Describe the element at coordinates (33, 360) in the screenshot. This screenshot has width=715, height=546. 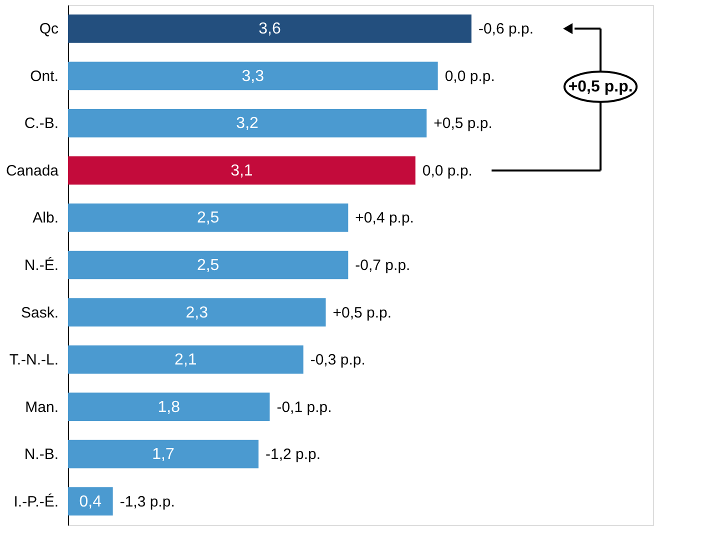
I see `y-tick-label: T.-N.-L.` at that location.